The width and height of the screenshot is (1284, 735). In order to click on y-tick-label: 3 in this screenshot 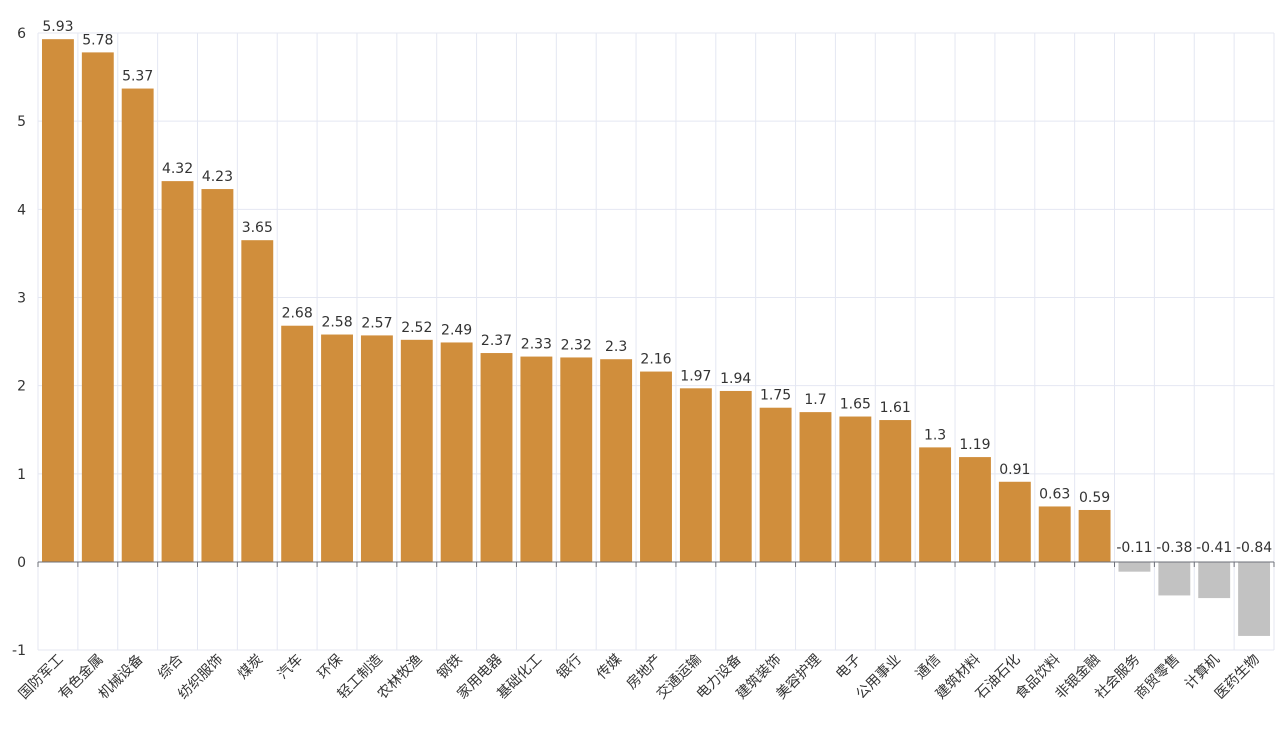, I will do `click(21, 299)`.